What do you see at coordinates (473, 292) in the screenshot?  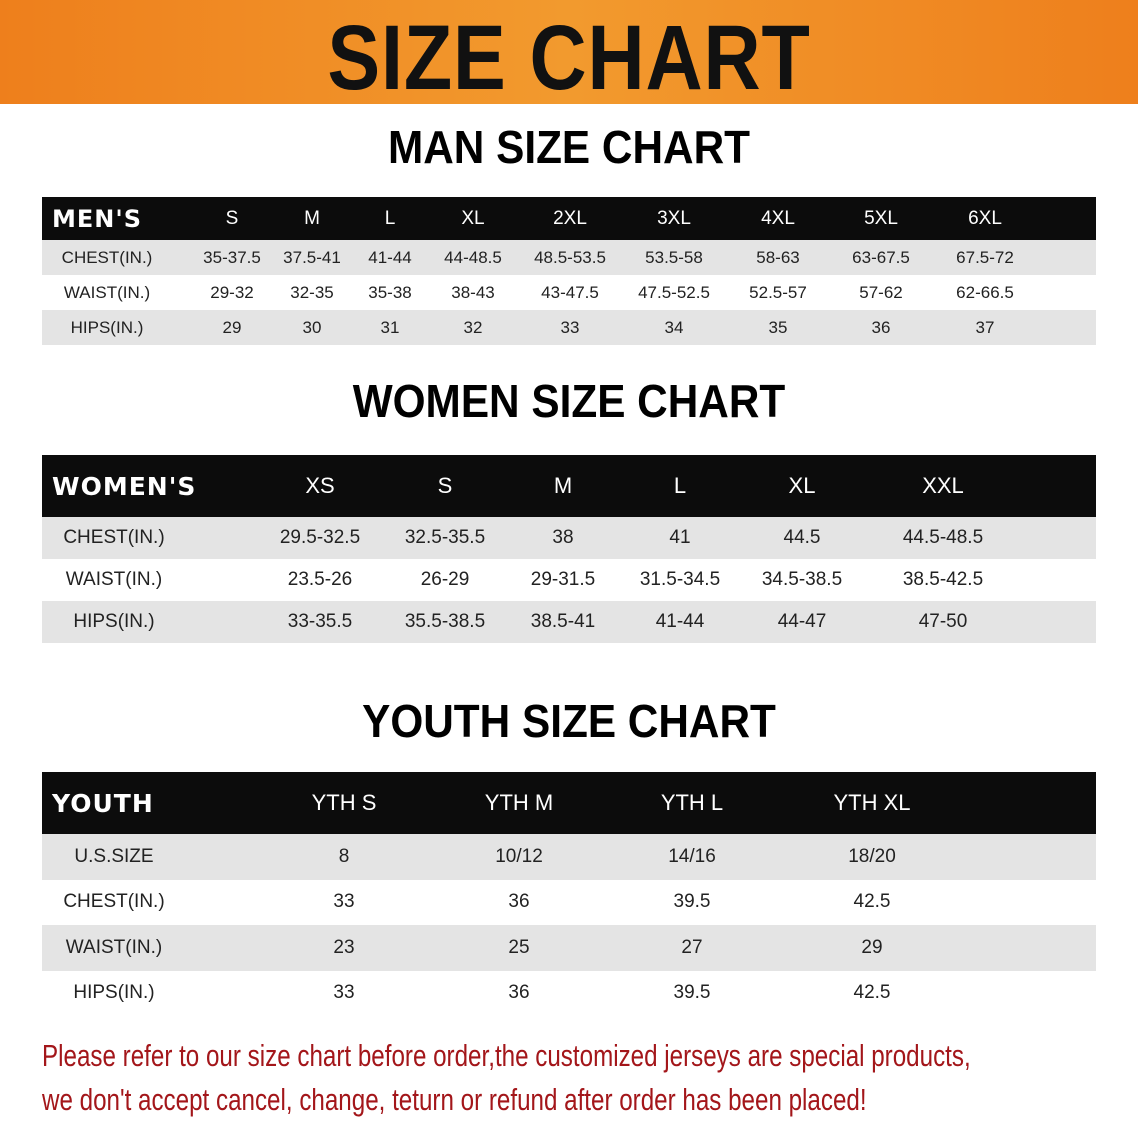 I see `value-cell: 38-43` at bounding box center [473, 292].